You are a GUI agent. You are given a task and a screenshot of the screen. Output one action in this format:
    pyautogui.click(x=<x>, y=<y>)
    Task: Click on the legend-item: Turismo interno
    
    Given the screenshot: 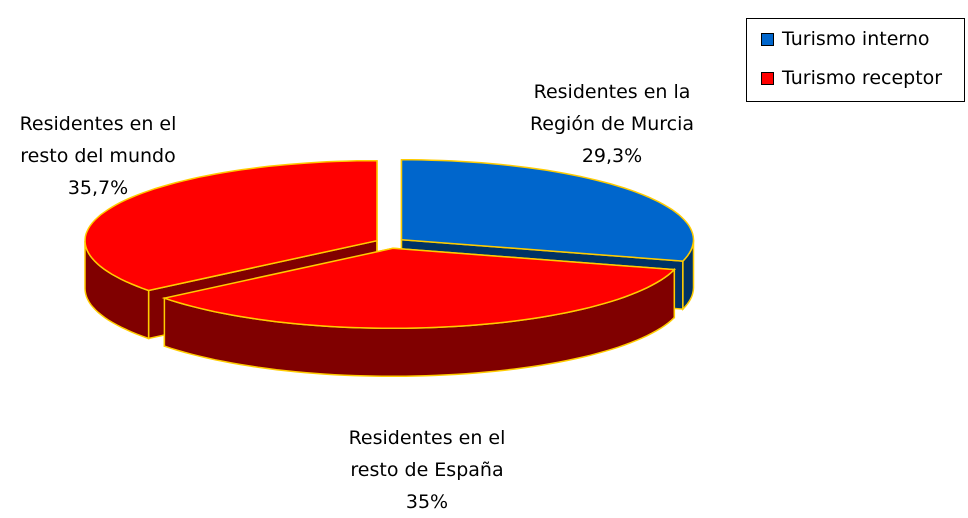 What is the action you would take?
    pyautogui.click(x=845, y=39)
    